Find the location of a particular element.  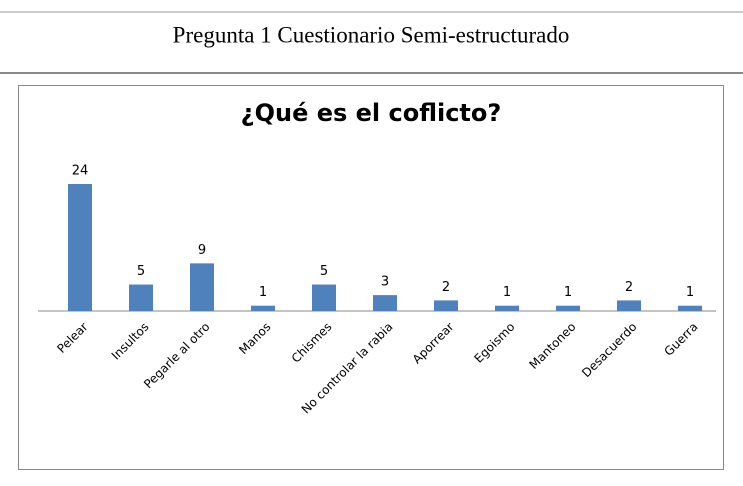

data-label: 3 is located at coordinates (385, 282).